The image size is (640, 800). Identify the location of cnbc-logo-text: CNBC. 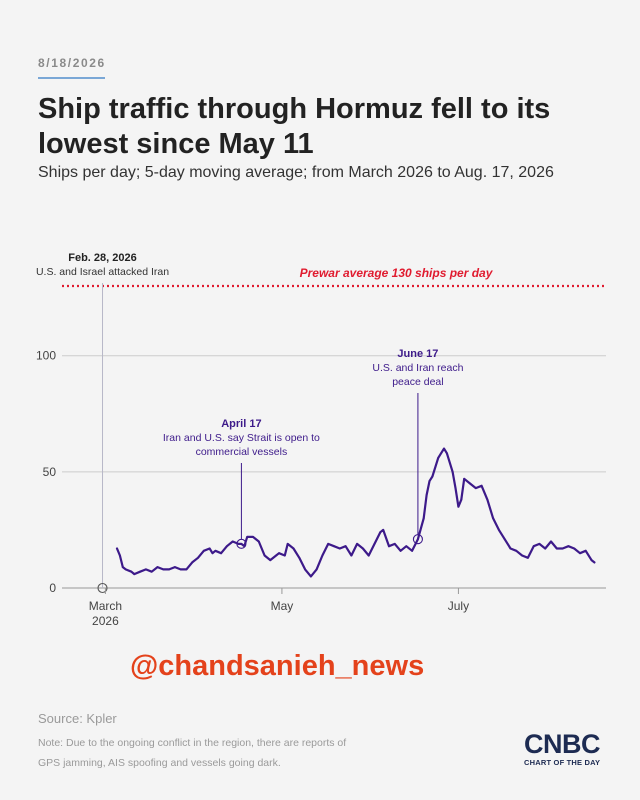
(562, 744).